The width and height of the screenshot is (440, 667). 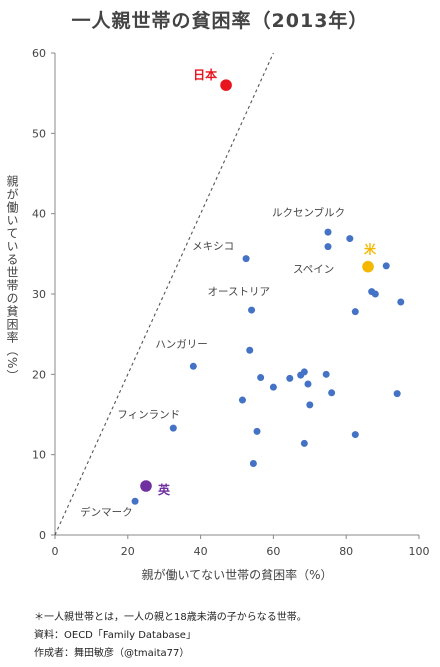 I want to click on x-axis-label: 親が働いてない世帯の貧困率（%）, so click(x=236, y=574).